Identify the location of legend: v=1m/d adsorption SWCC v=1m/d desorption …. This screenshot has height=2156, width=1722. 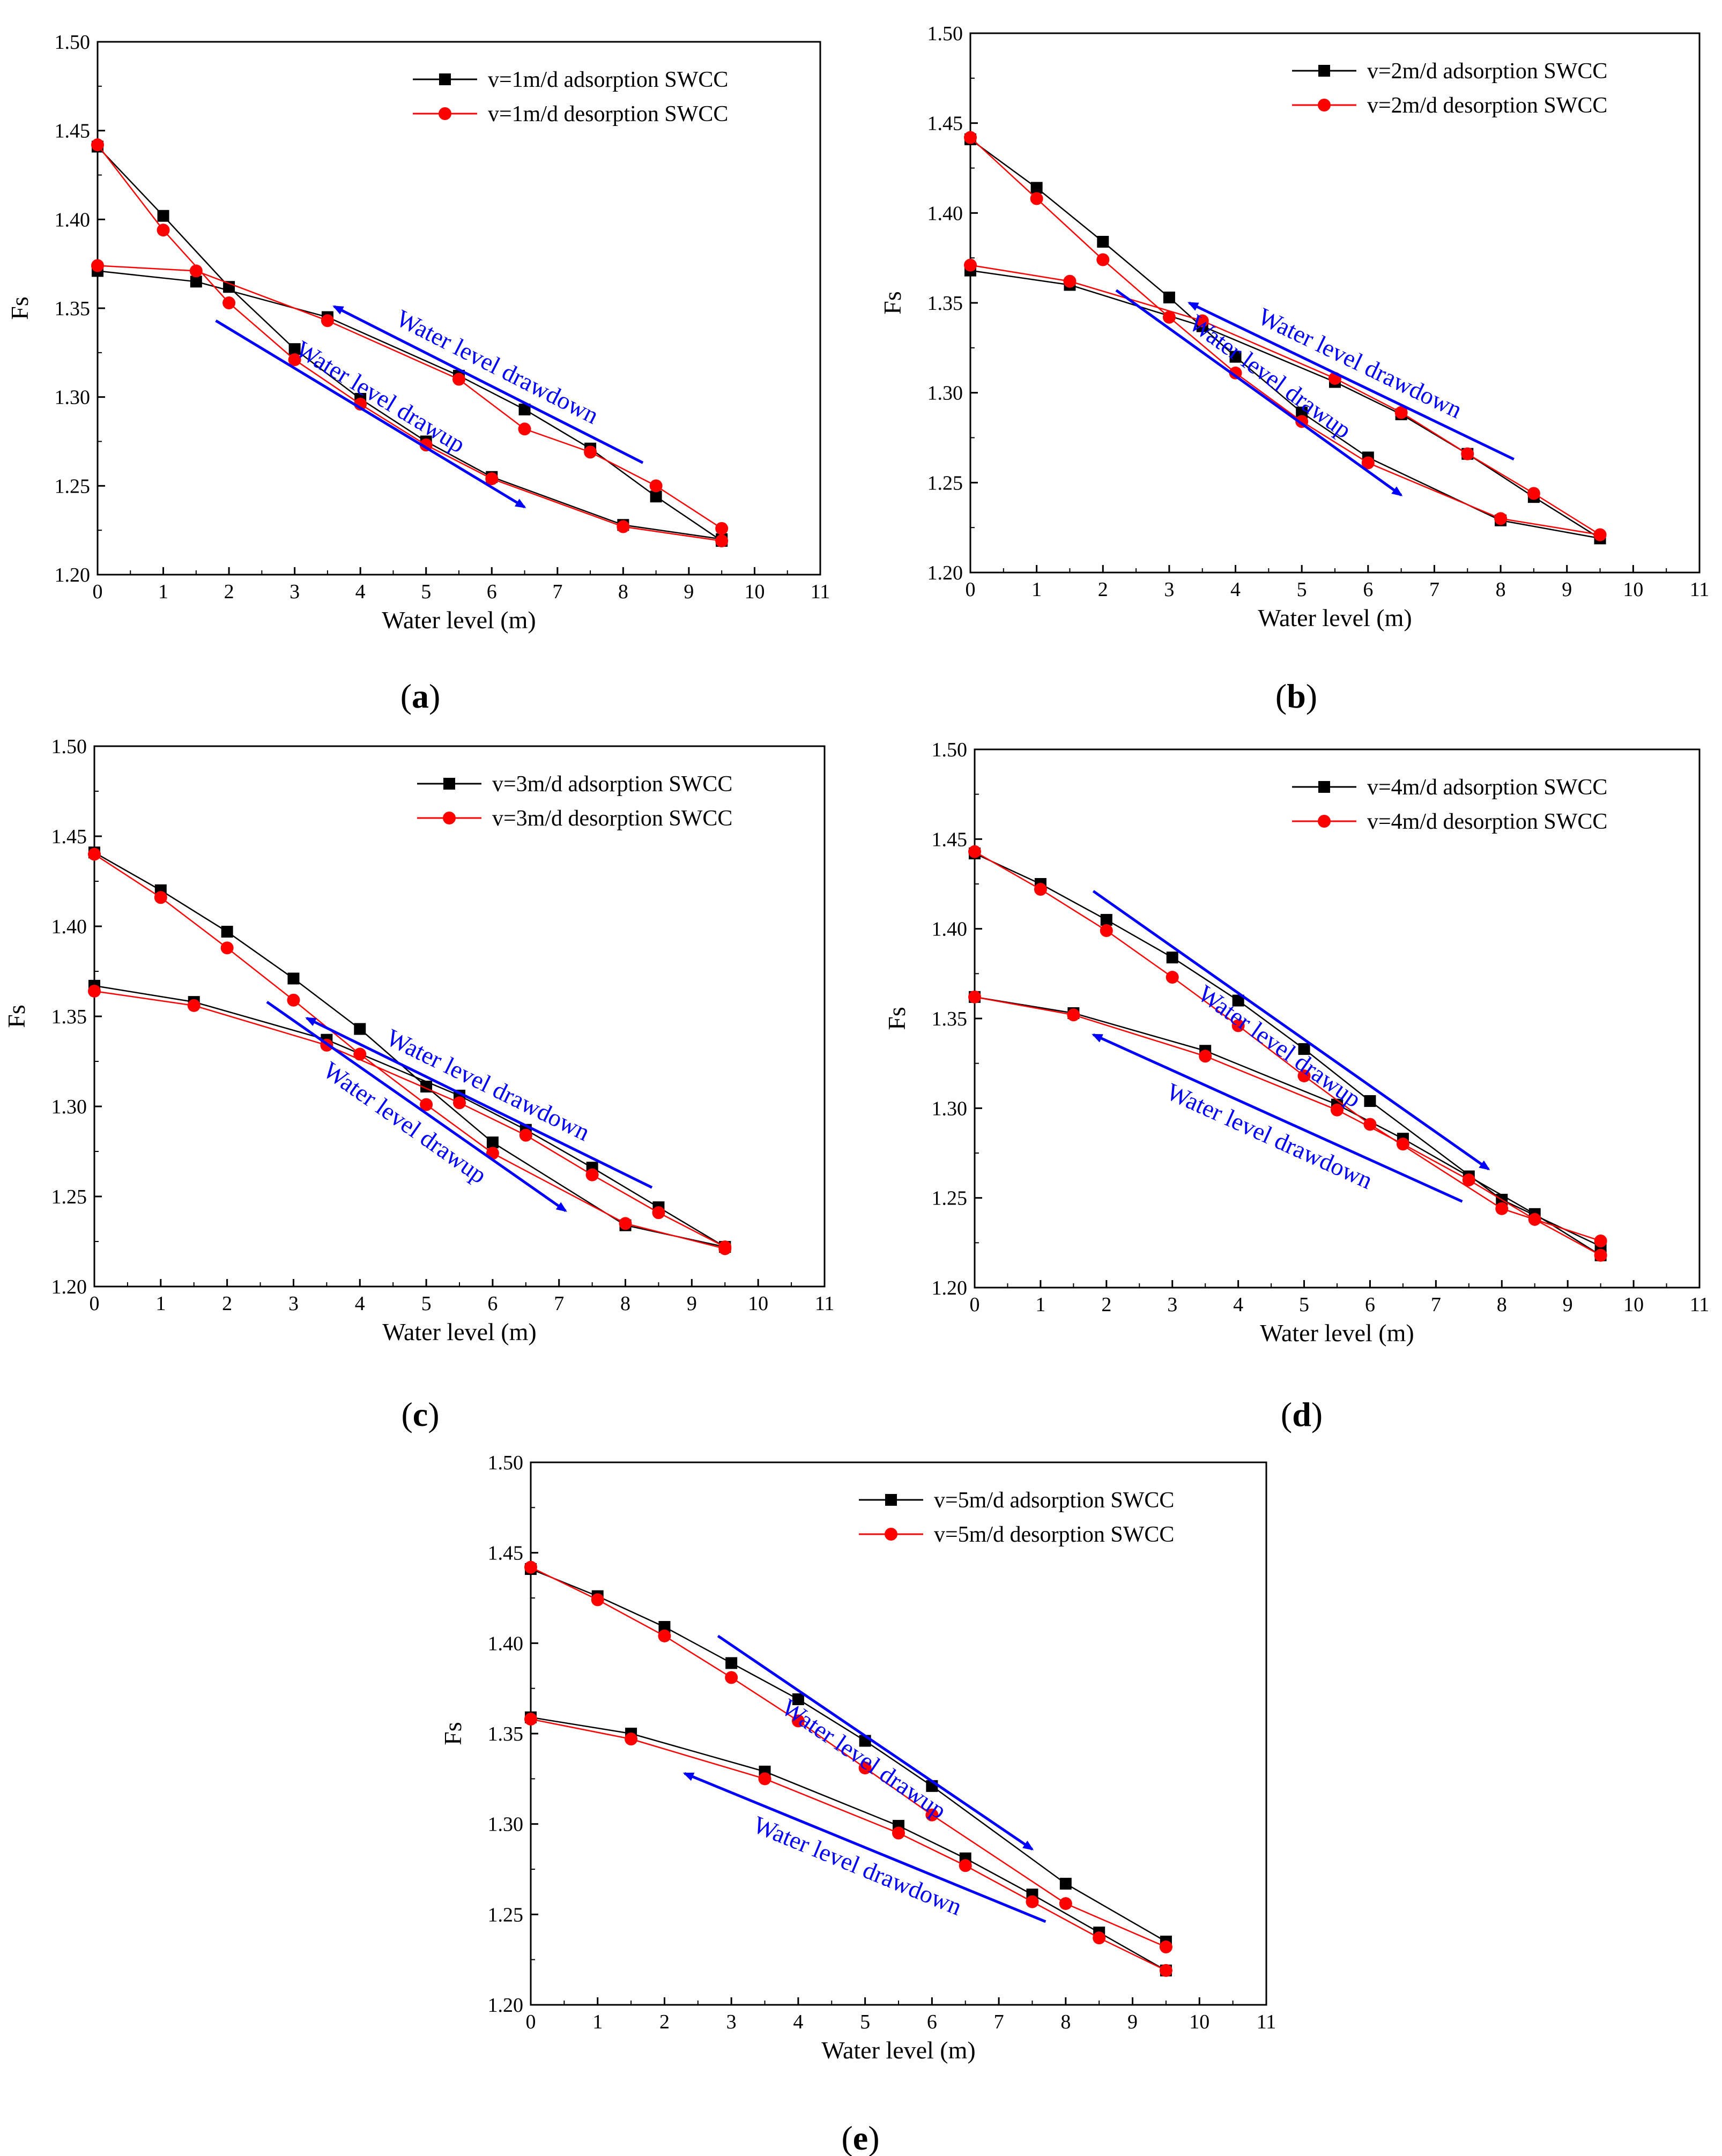
(571, 97).